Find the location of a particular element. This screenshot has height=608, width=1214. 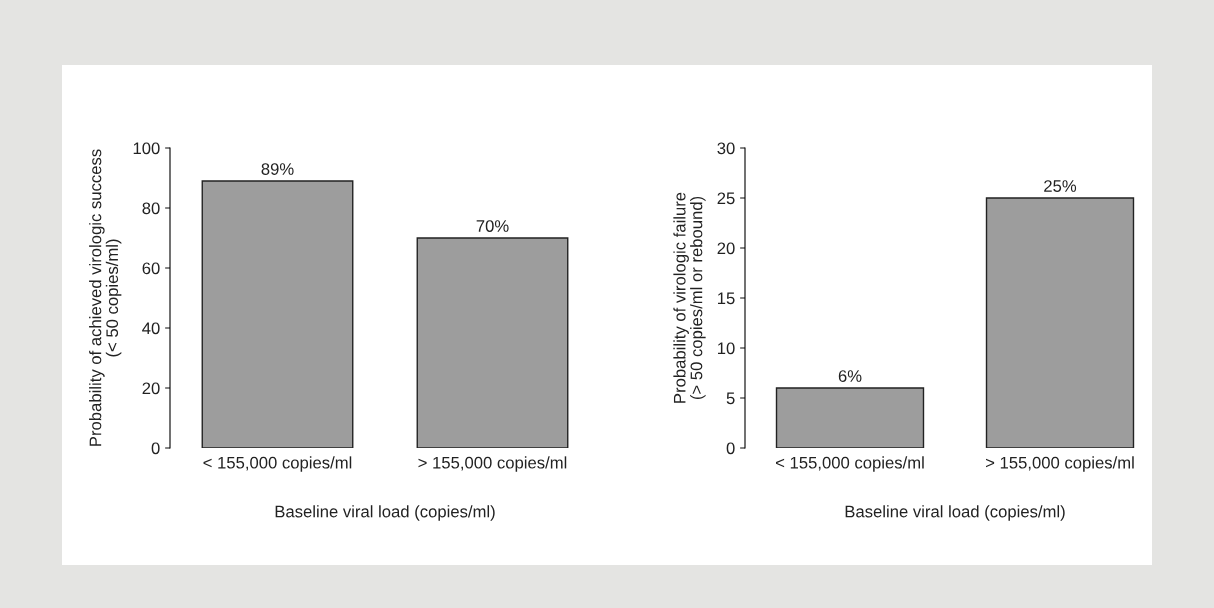

data-label: 89% is located at coordinates (277, 169).